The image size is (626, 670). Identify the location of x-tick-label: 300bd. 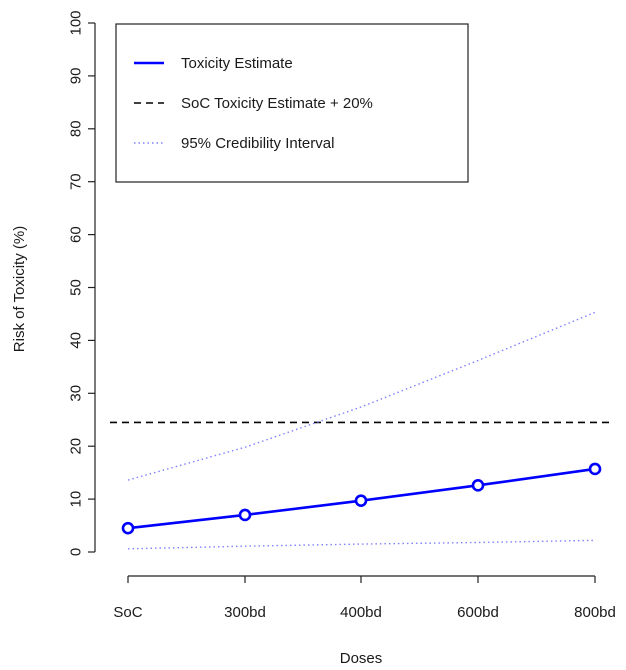
(245, 612).